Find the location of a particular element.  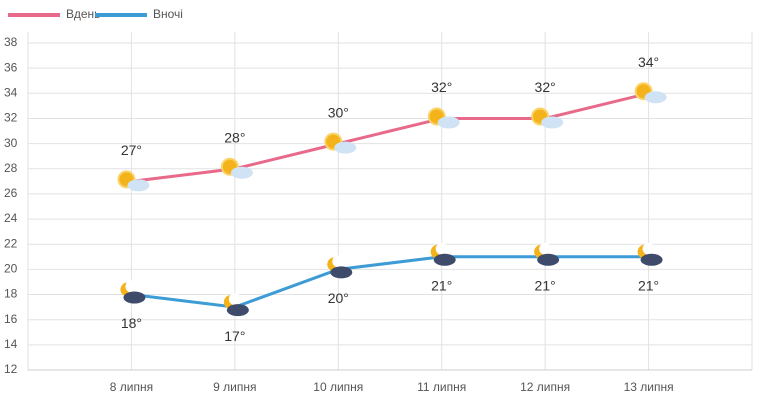

y-tick-label: 34 is located at coordinates (11, 92).